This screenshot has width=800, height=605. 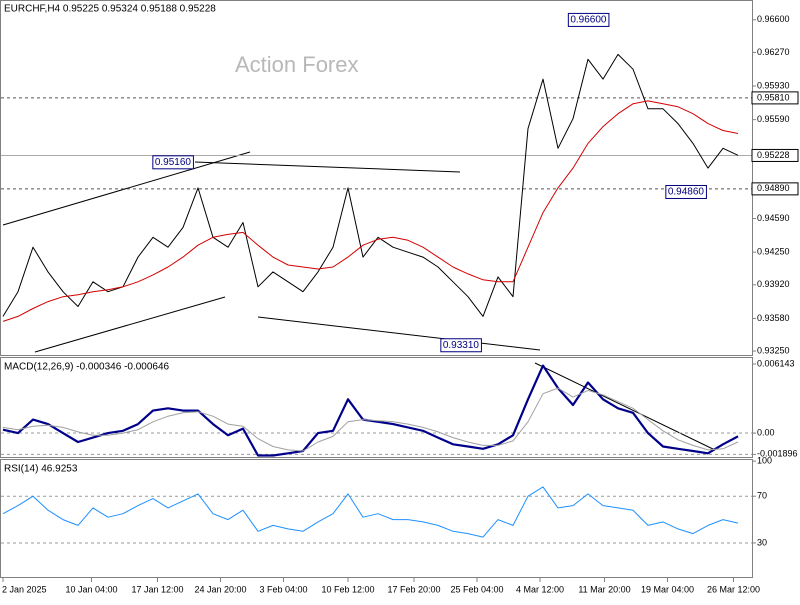 What do you see at coordinates (476, 589) in the screenshot?
I see `x-tick-label: 25 Feb 04:00` at bounding box center [476, 589].